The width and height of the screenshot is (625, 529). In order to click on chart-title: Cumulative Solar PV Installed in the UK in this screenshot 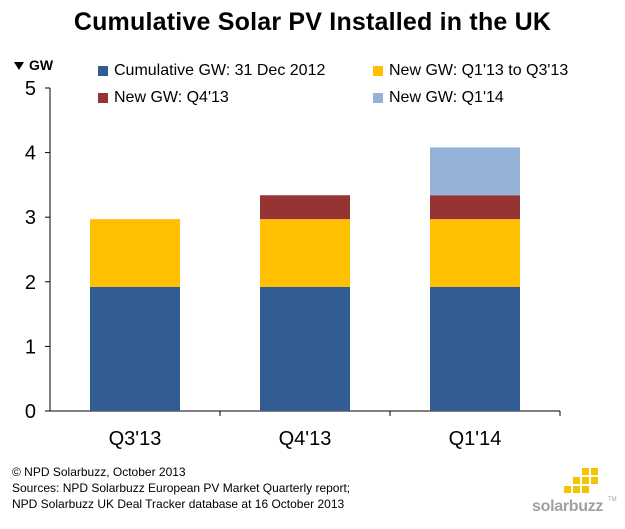, I will do `click(312, 22)`.